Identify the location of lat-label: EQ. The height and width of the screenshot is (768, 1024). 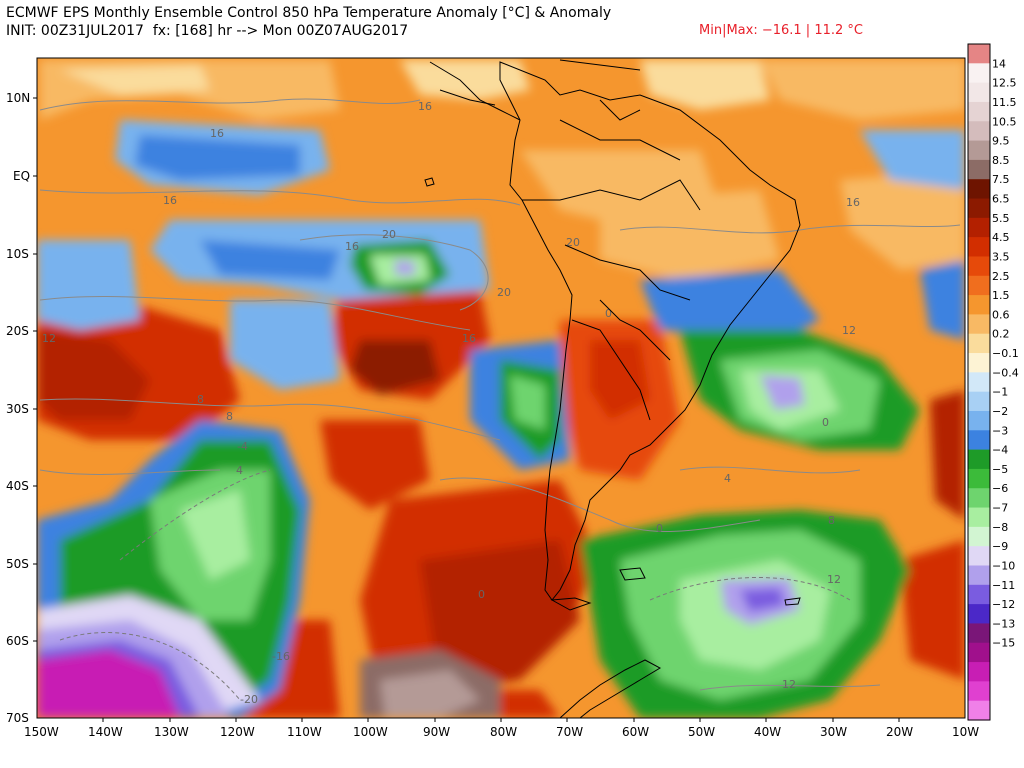
(21, 176).